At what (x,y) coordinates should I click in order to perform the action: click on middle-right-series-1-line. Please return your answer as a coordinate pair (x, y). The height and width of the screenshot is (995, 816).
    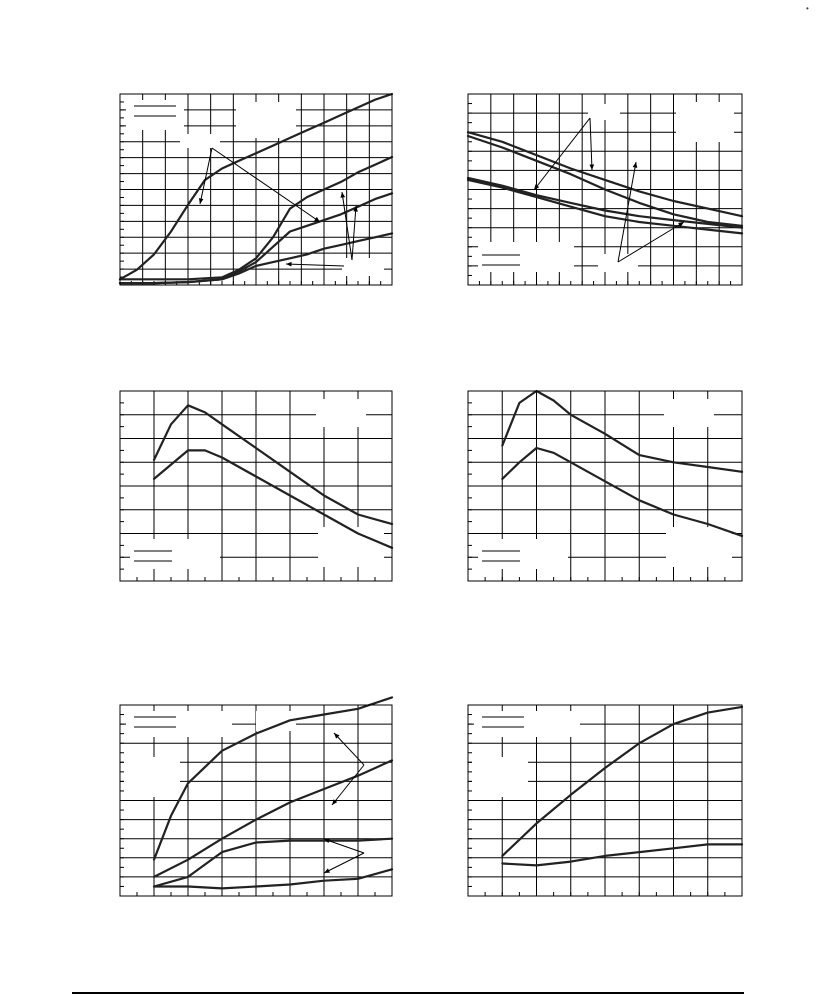
    Looking at the image, I should click on (622, 431).